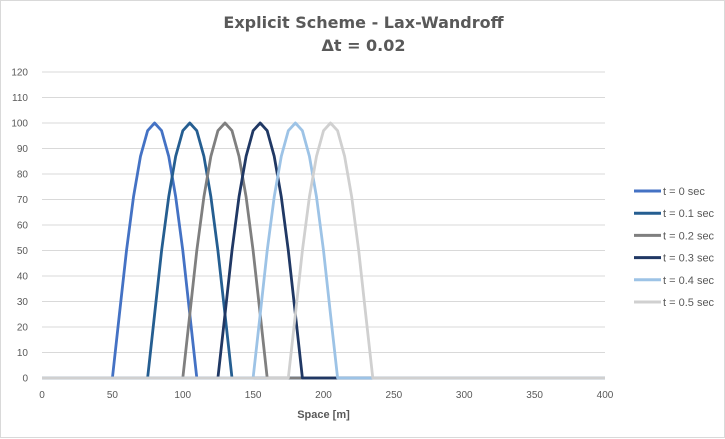 The width and height of the screenshot is (725, 439). Describe the element at coordinates (25, 379) in the screenshot. I see `y-tick-label: 0` at that location.